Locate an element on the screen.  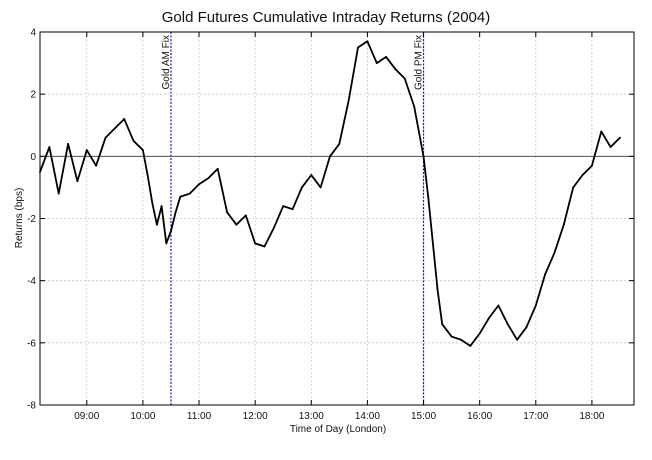
fix-label: Gold PM Fix is located at coordinates (419, 62).